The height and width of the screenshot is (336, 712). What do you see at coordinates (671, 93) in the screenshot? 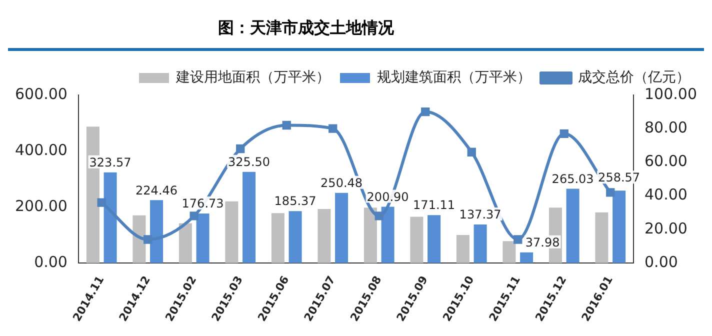
I see `y2-tick-label: 100.00` at bounding box center [671, 93].